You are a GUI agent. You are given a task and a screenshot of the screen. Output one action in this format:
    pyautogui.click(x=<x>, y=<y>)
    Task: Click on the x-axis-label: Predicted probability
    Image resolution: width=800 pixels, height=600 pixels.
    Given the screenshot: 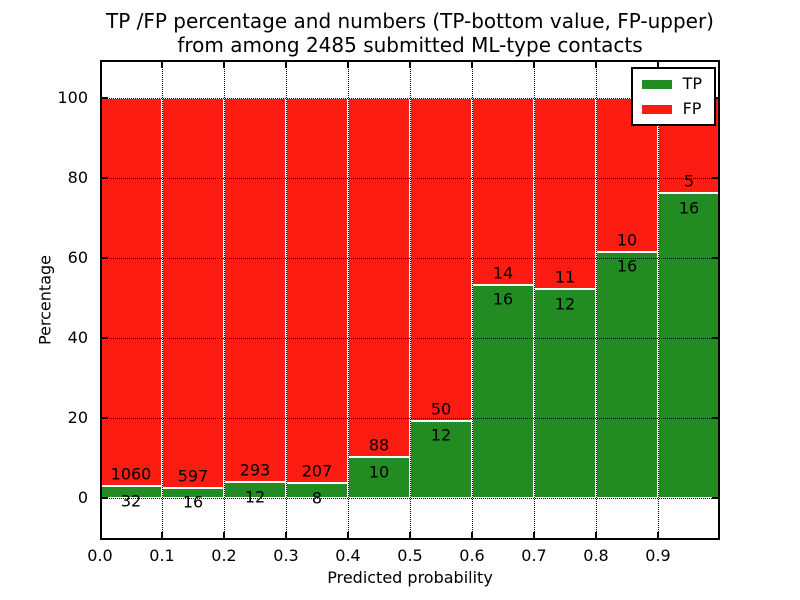 What is the action you would take?
    pyautogui.click(x=410, y=577)
    